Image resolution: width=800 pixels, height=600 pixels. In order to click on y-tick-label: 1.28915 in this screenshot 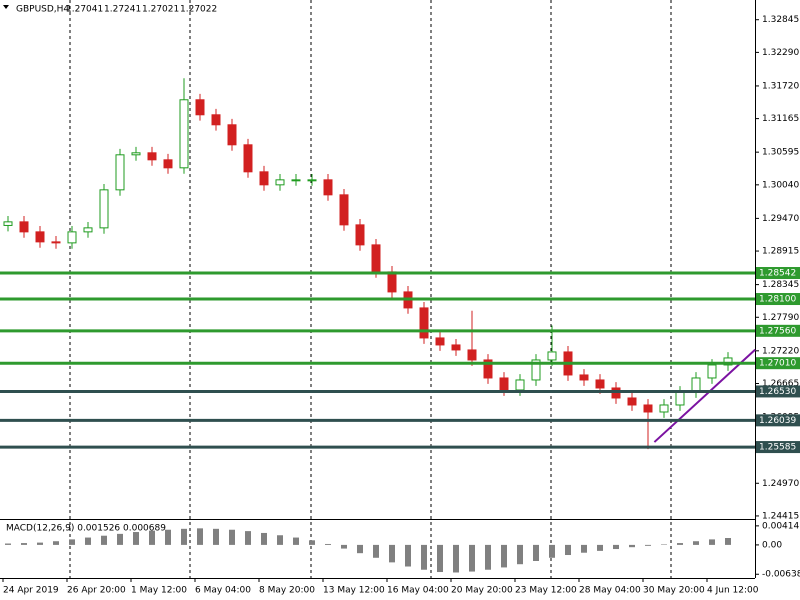, I will do `click(780, 252)`.